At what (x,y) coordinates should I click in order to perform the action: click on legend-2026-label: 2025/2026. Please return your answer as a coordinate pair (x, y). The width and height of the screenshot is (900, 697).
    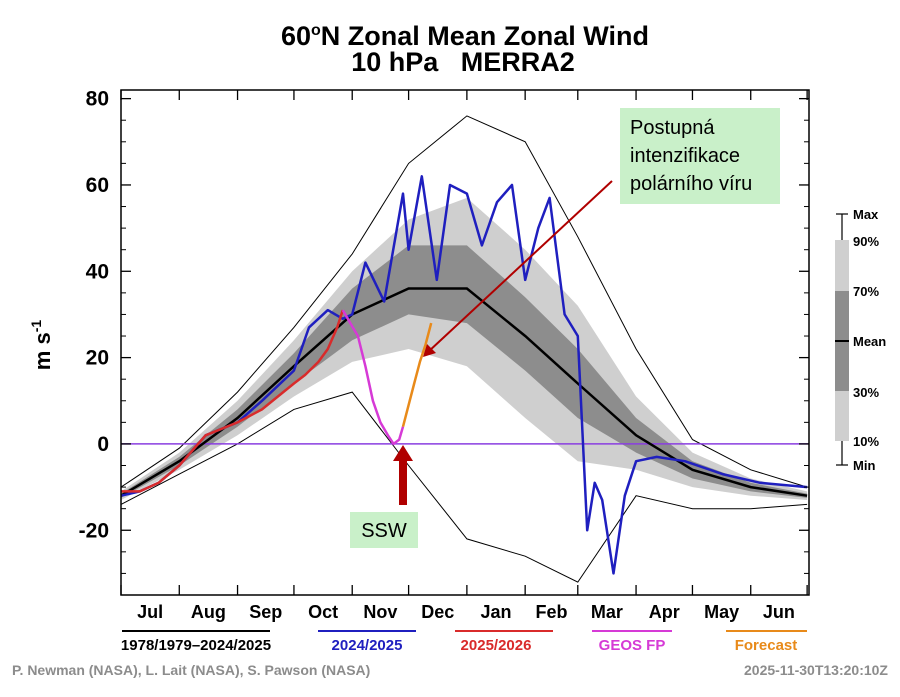
    Looking at the image, I should click on (496, 645).